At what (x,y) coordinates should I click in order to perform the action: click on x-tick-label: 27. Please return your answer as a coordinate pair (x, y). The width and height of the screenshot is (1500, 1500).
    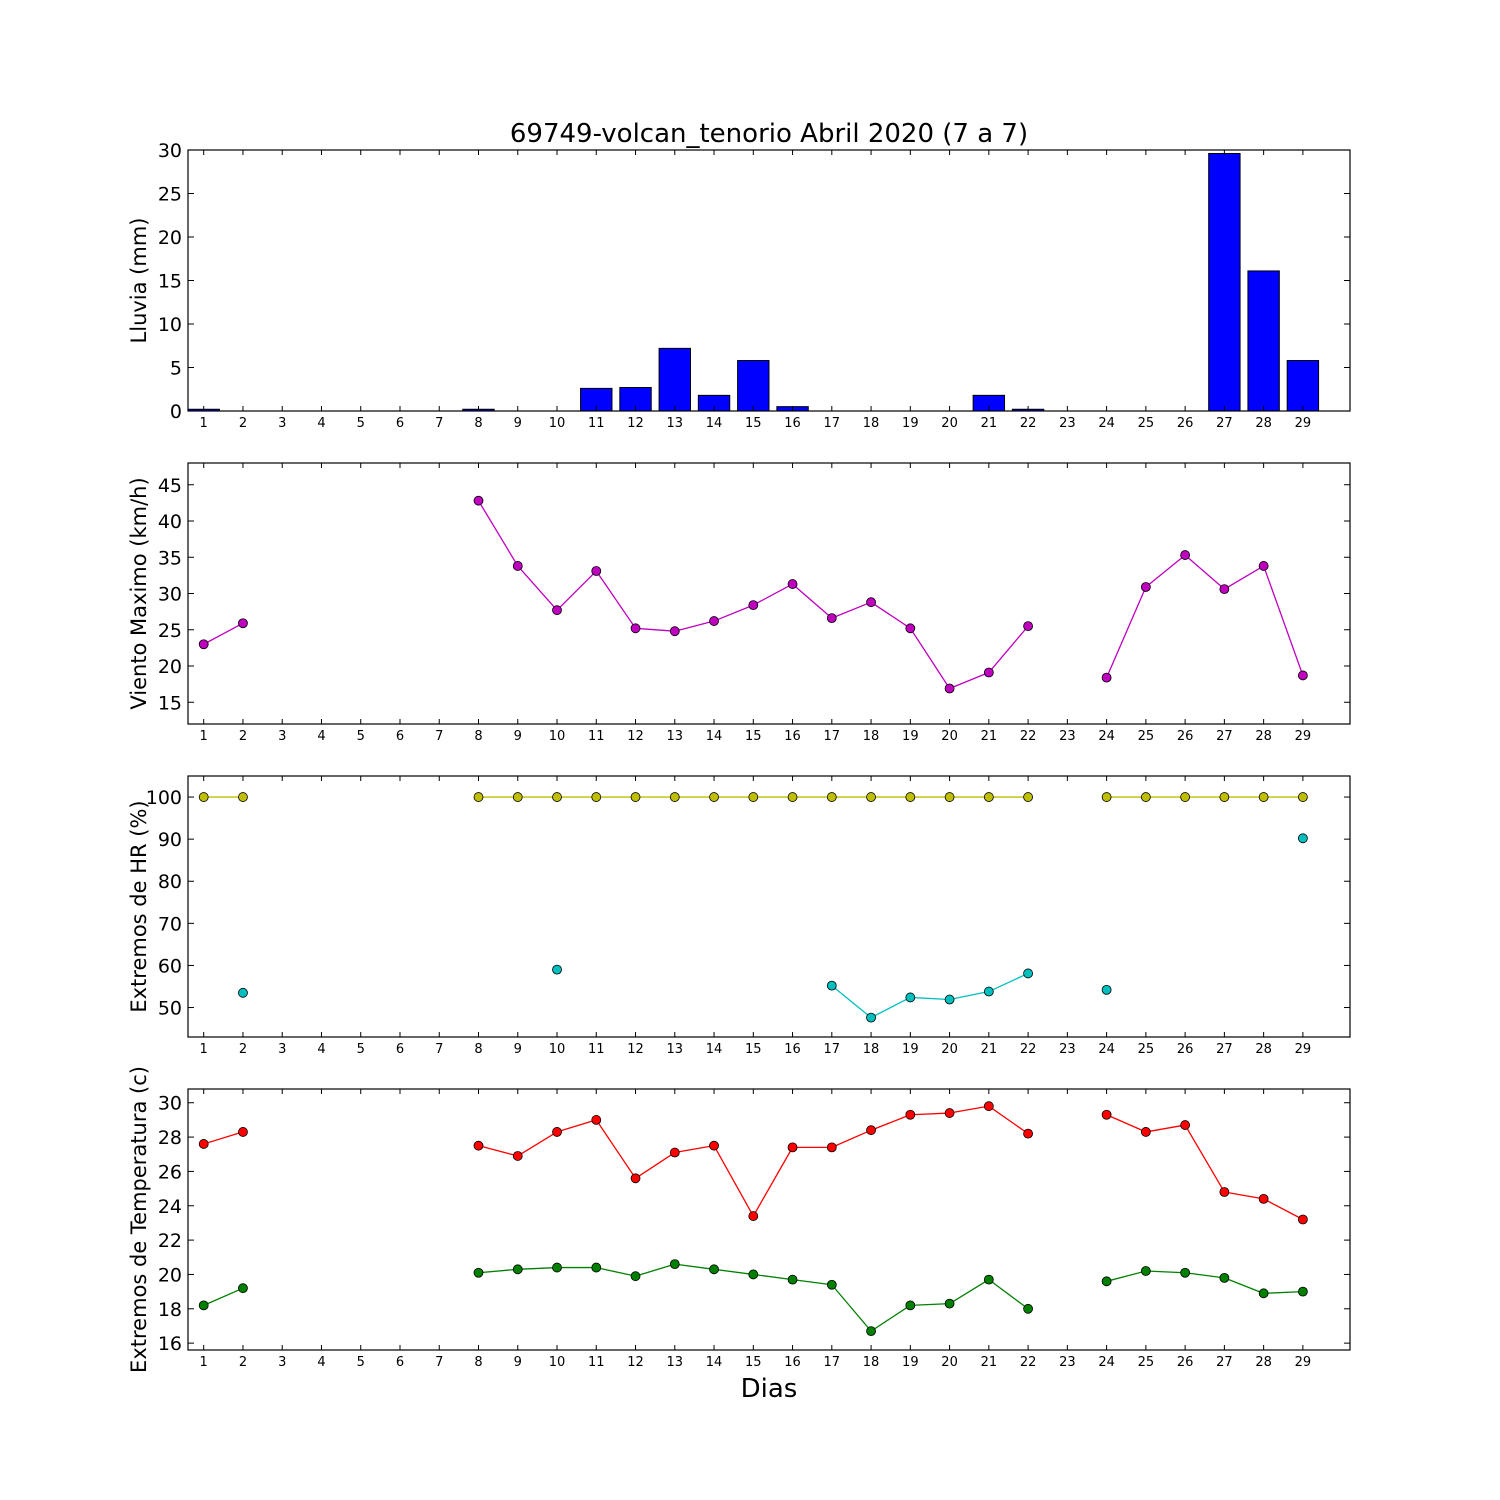
    Looking at the image, I should click on (1224, 1362).